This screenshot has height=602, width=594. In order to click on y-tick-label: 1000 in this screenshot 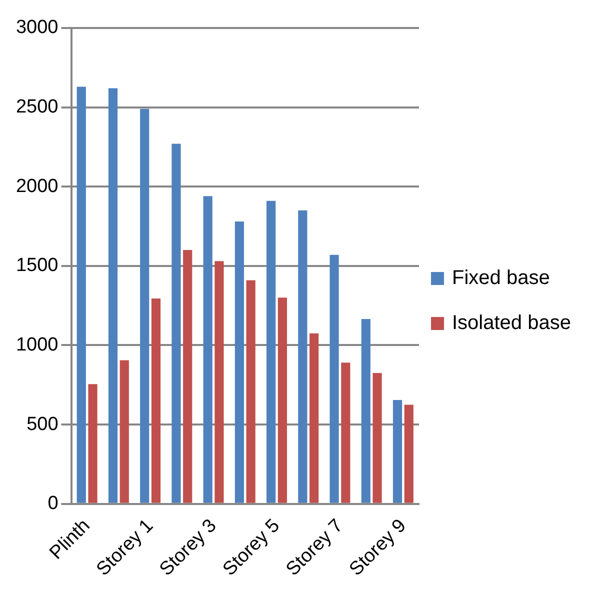, I will do `click(37, 345)`.